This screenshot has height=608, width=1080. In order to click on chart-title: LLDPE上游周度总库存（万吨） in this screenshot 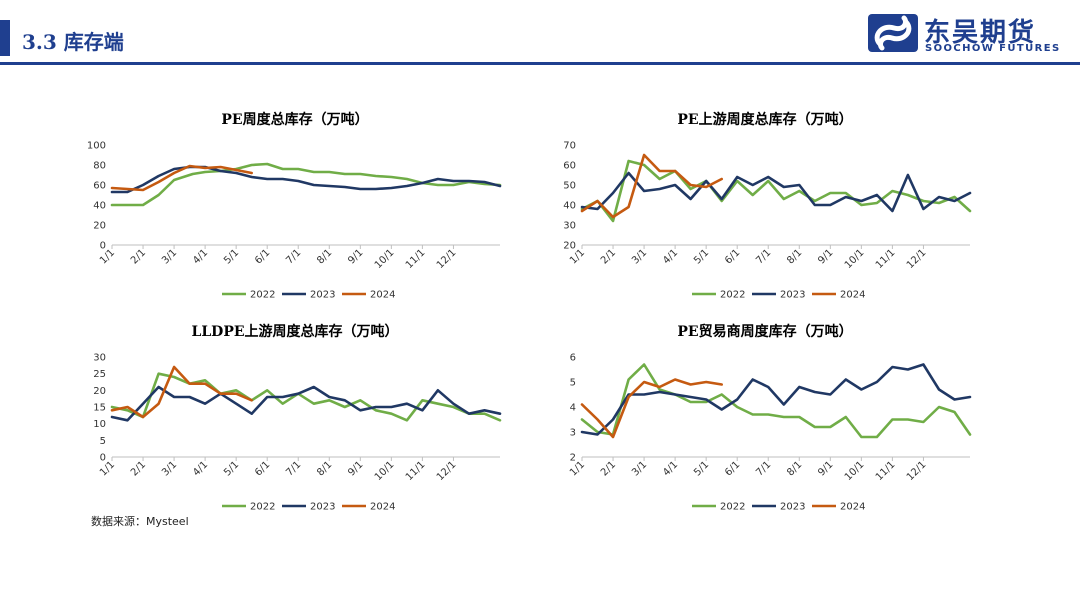, I will do `click(294, 331)`.